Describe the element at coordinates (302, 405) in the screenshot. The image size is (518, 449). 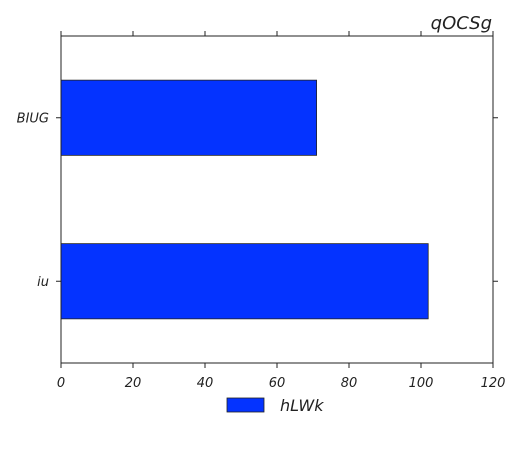
I see `legend-label: hLWk` at that location.